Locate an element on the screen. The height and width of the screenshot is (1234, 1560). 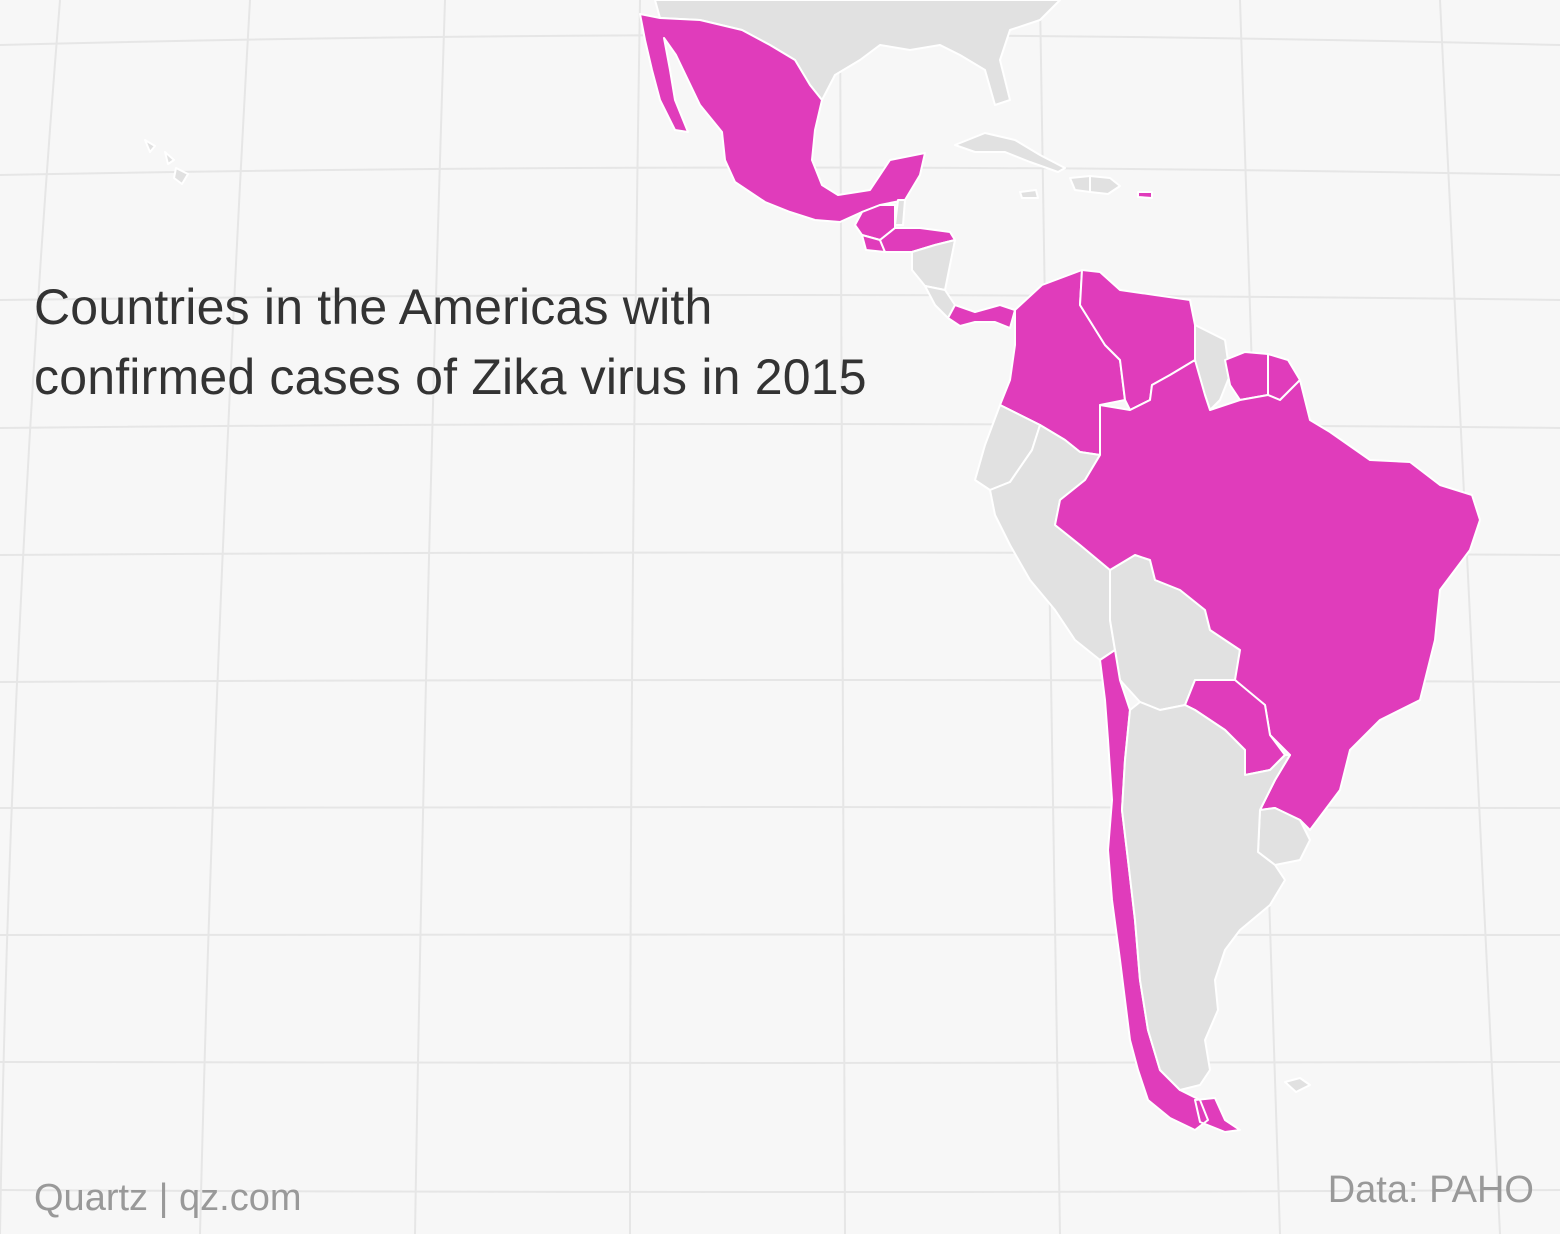
country-cuba is located at coordinates (1010, 152).